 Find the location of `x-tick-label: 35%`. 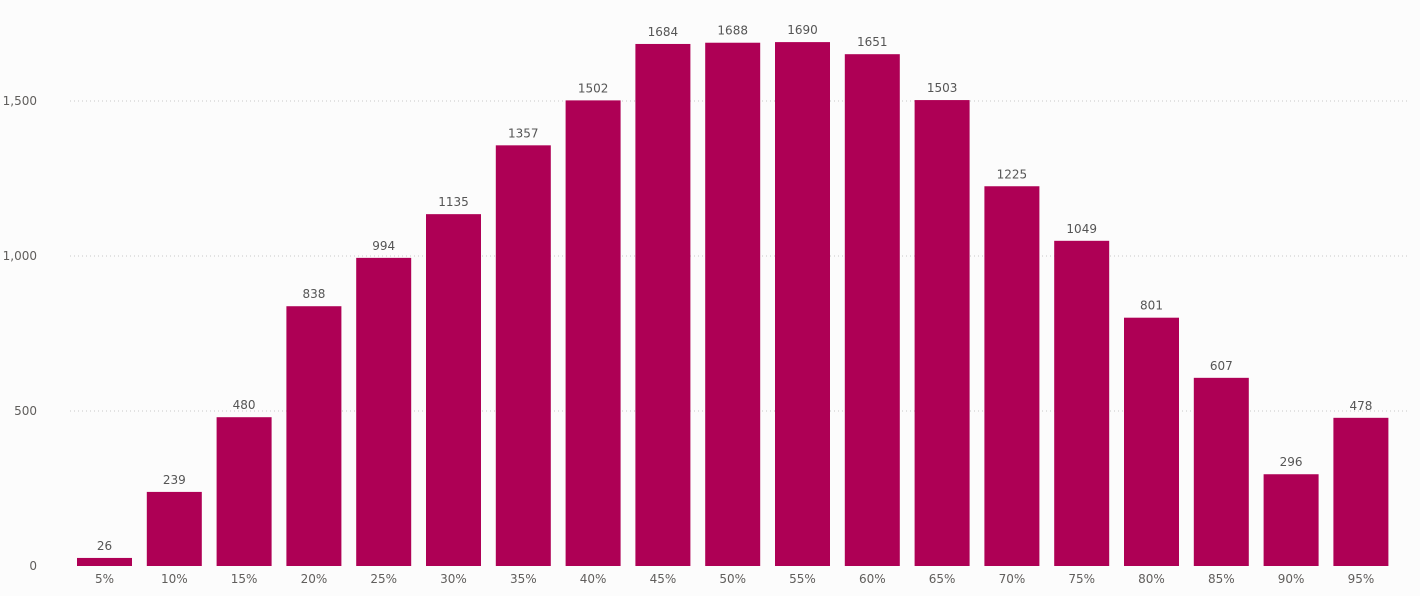

x-tick-label: 35% is located at coordinates (523, 579).